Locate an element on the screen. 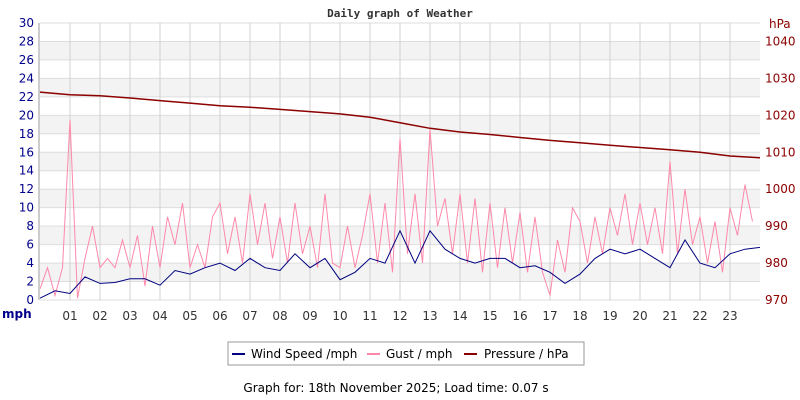  left-tick-label: 22 is located at coordinates (26, 97).